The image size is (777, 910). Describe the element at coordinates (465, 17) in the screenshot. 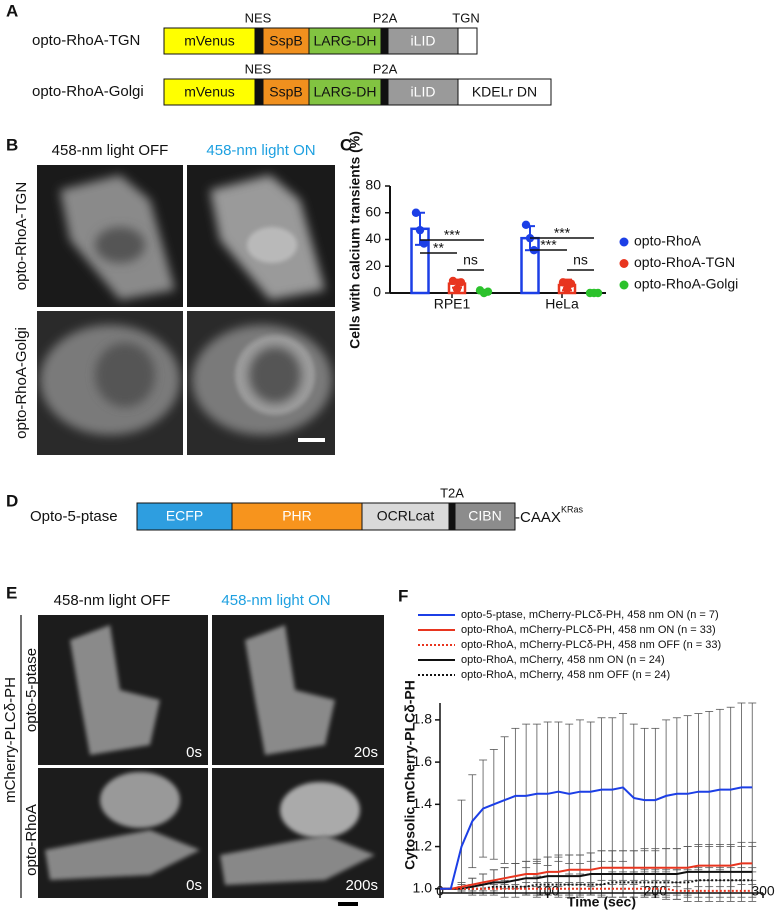

I see `site-label: TGN` at that location.